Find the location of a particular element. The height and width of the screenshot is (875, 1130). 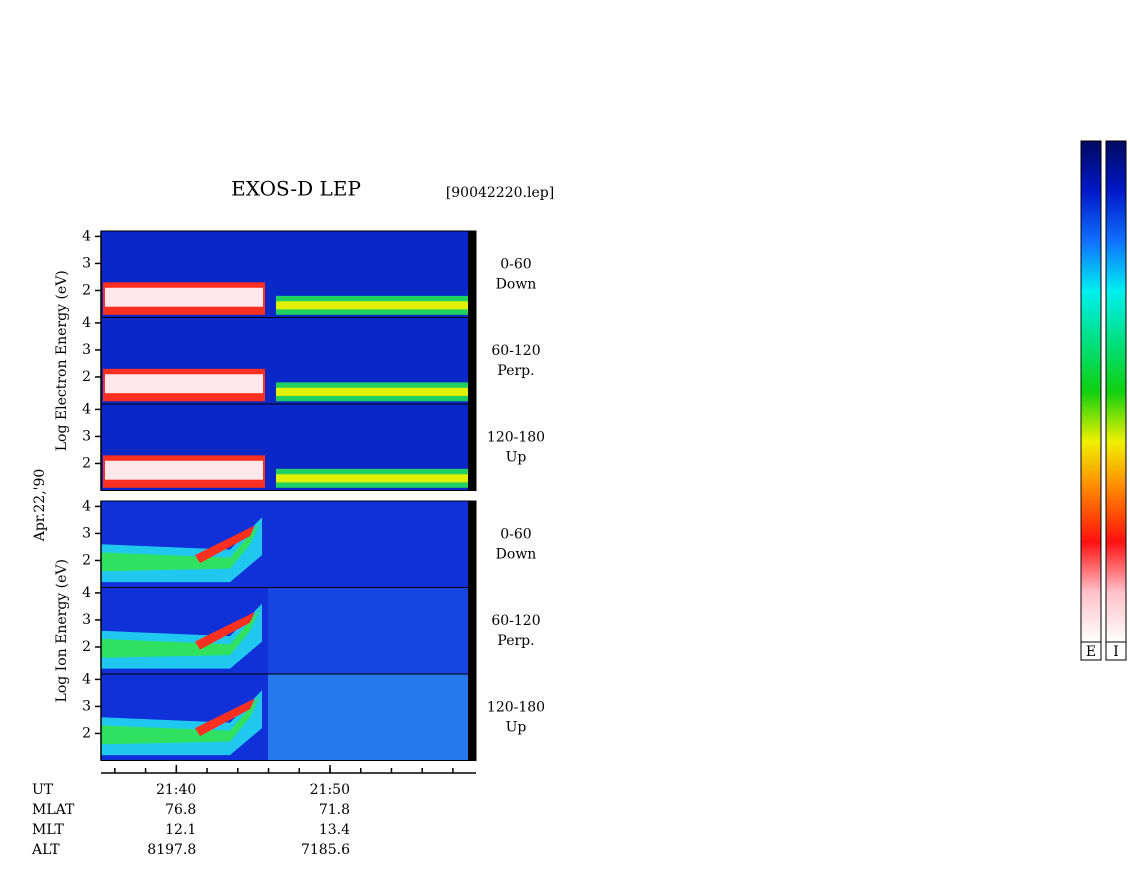

x-tick-label: 21:40 is located at coordinates (176, 790).